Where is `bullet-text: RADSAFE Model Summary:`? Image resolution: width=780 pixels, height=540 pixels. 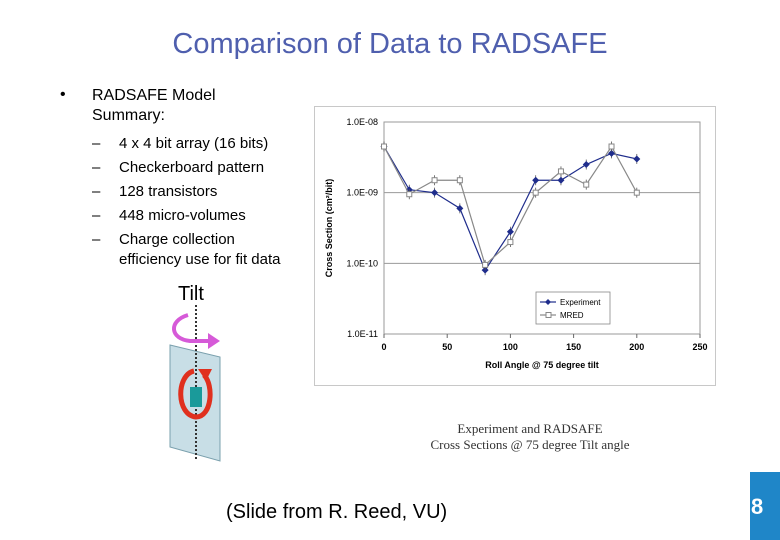 bullet-text: RADSAFE Model Summary: is located at coordinates (192, 106).